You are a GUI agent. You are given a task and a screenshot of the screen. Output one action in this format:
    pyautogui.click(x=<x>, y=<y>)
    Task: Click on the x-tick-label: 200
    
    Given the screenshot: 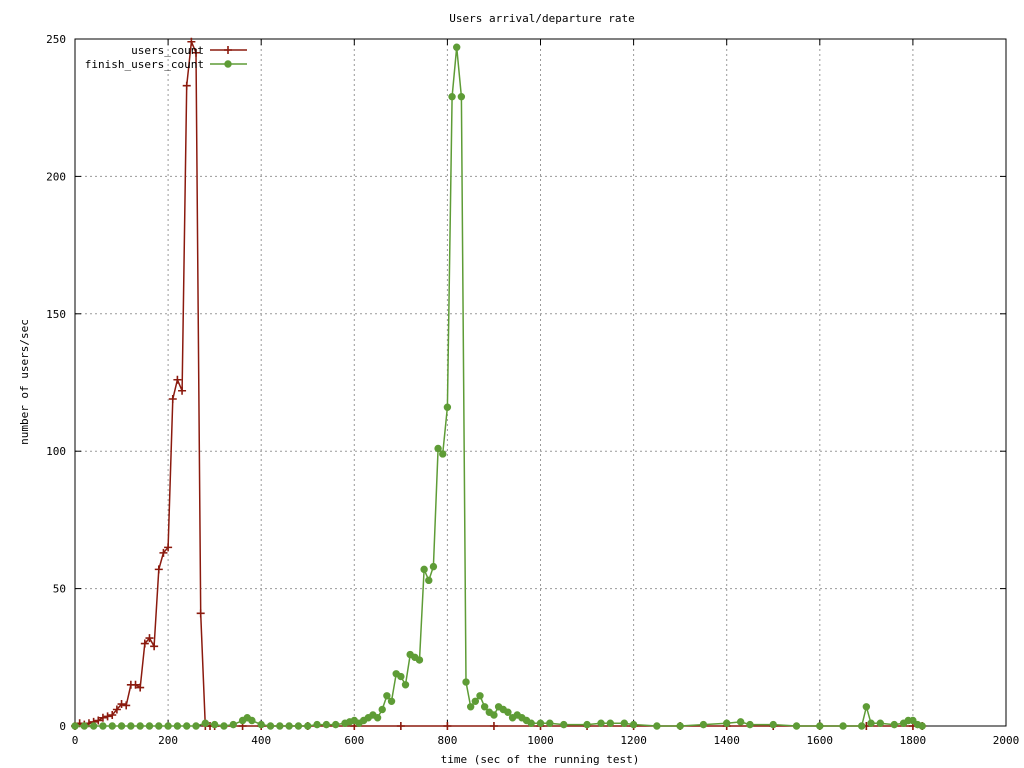 What is the action you would take?
    pyautogui.click(x=168, y=740)
    